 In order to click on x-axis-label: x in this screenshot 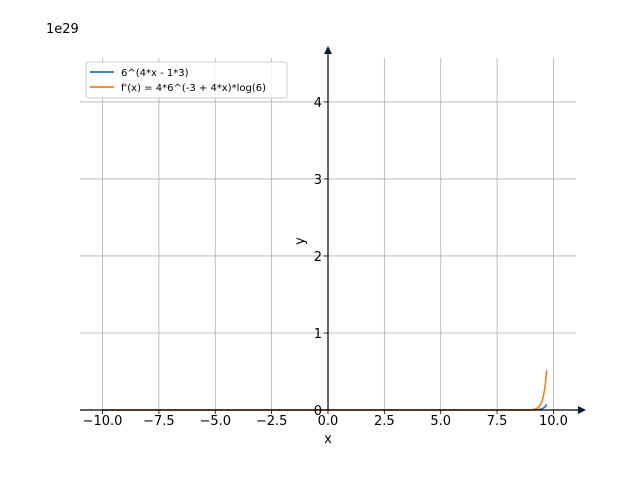, I will do `click(328, 439)`.